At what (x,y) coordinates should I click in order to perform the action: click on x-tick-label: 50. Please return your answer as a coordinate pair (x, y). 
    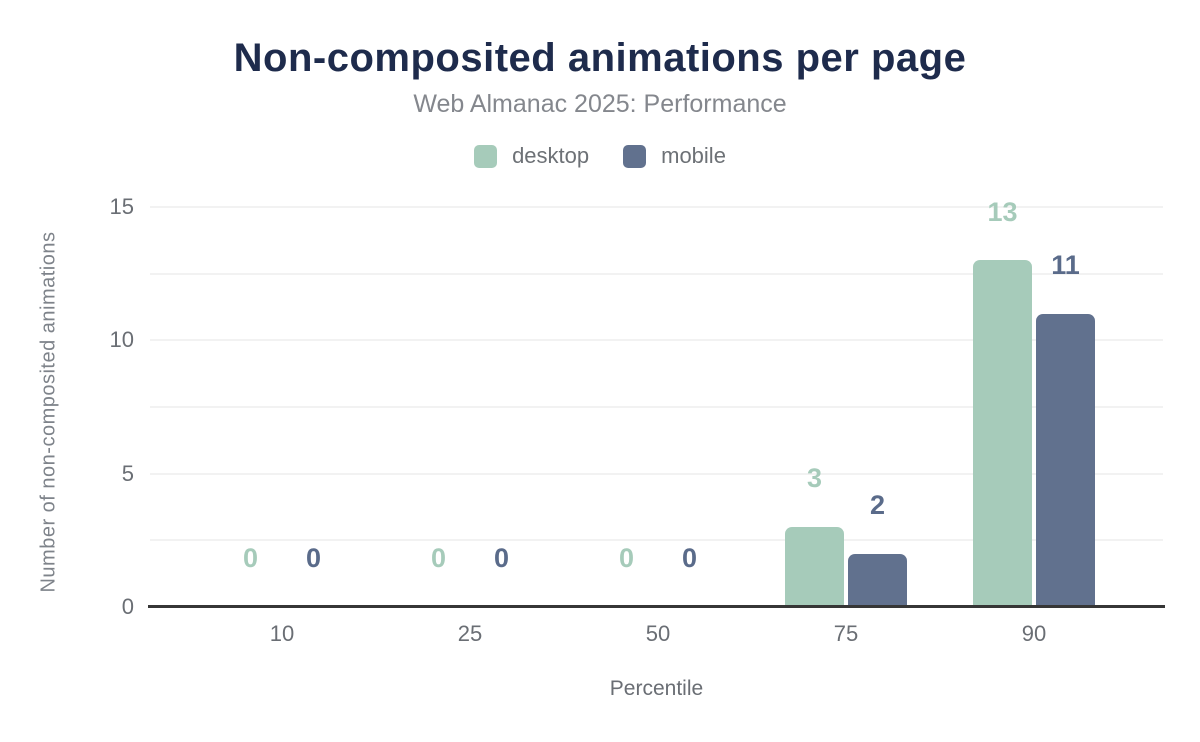
    Looking at the image, I should click on (658, 633).